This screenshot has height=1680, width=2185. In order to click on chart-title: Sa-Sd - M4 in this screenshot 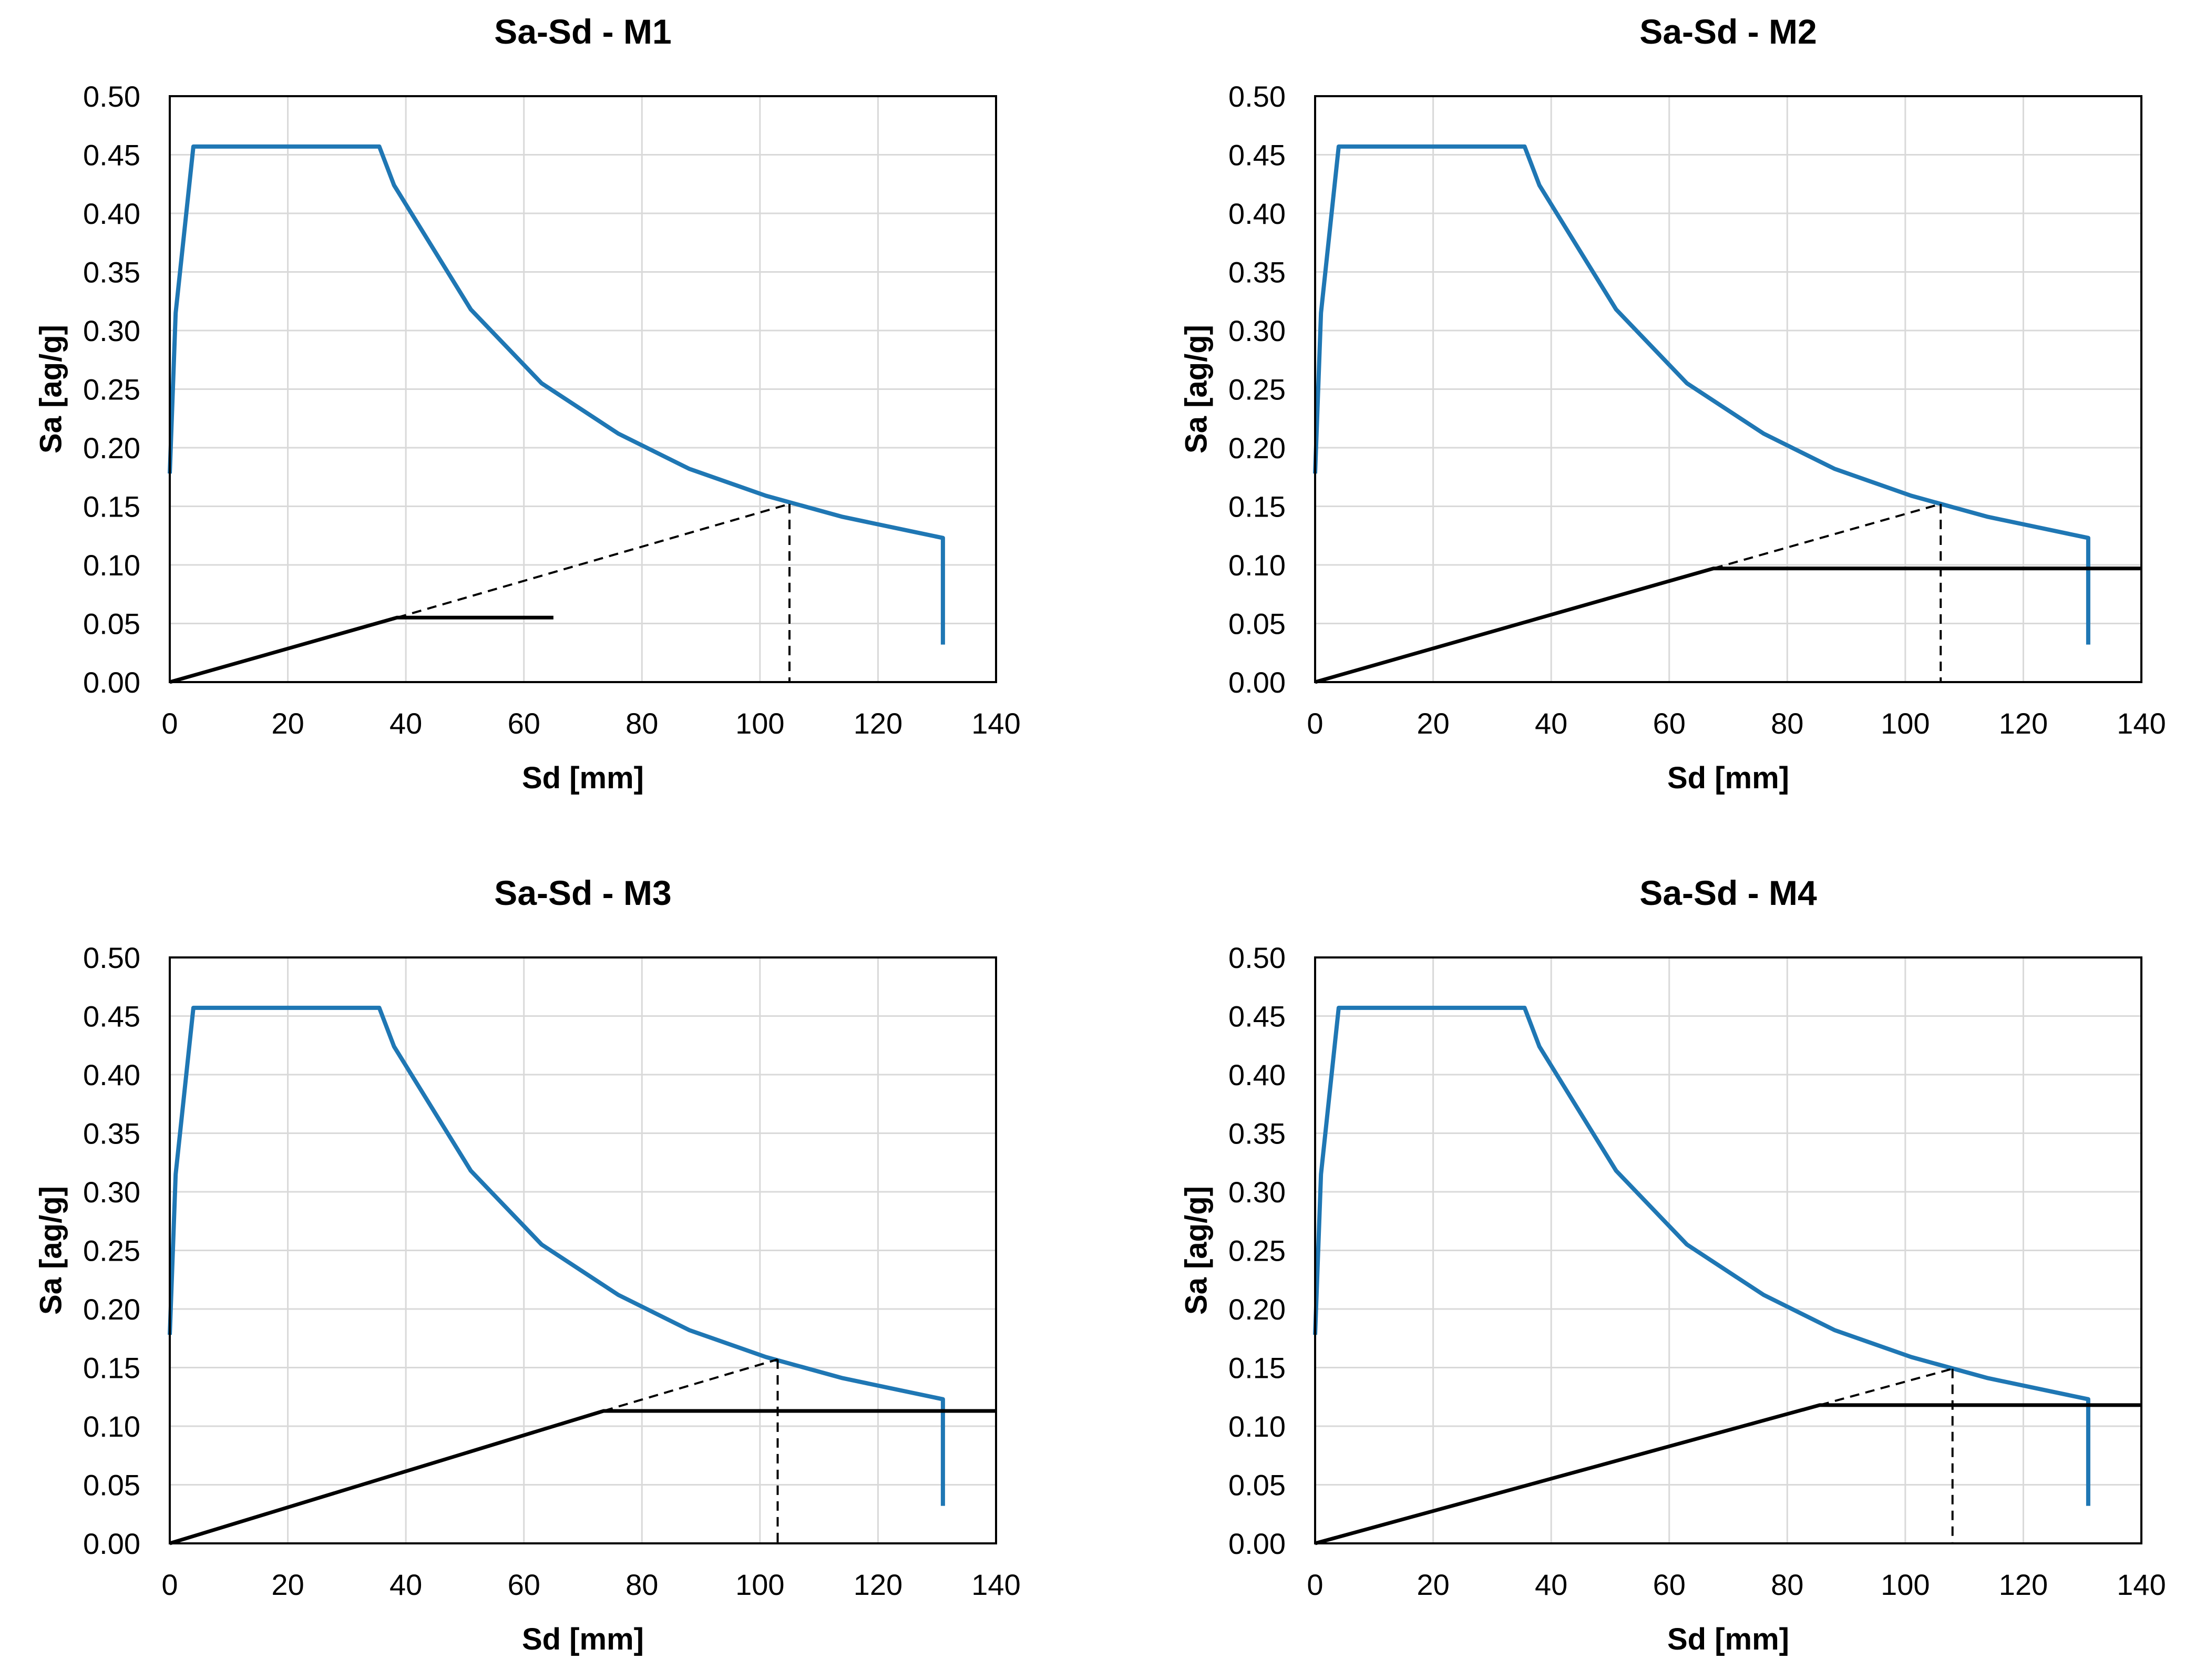, I will do `click(1728, 892)`.